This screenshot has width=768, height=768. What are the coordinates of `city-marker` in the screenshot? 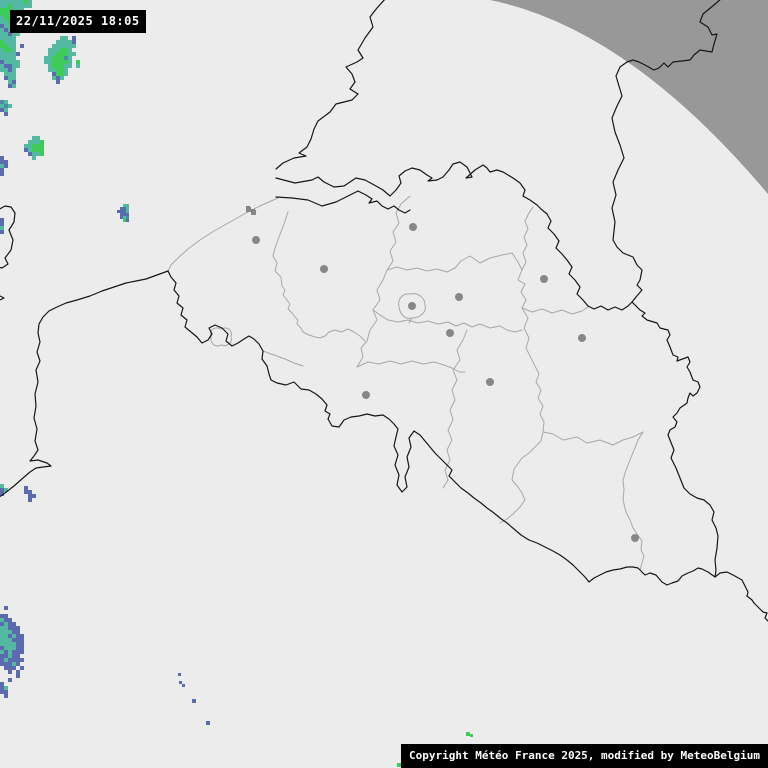 It's located at (450, 333).